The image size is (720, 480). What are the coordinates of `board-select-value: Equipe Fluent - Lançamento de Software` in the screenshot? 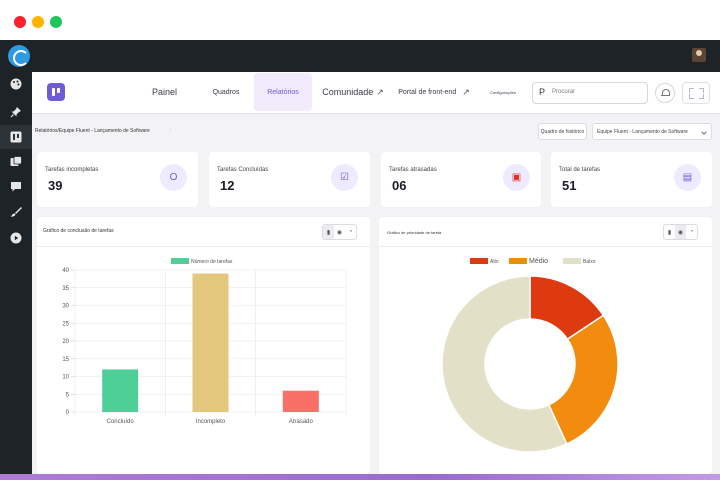 It's located at (642, 131).